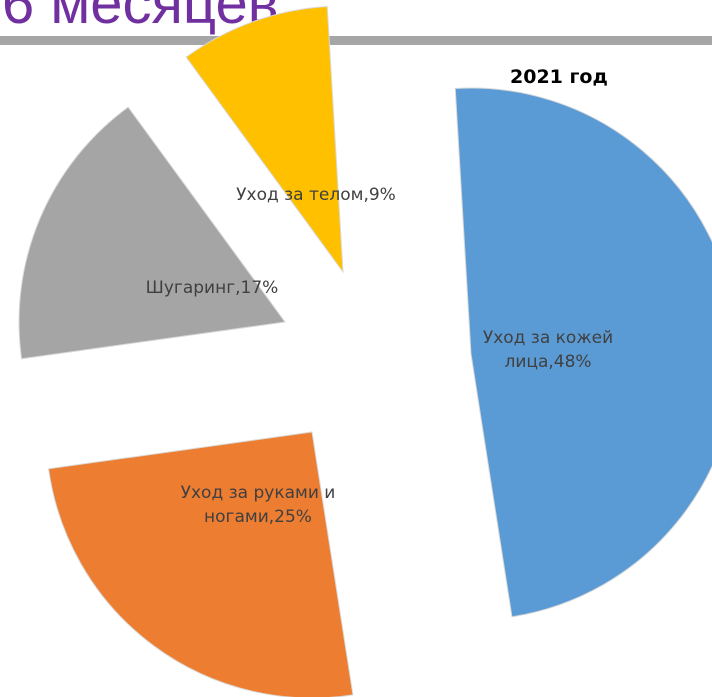 The width and height of the screenshot is (712, 697). What do you see at coordinates (356, 40) in the screenshot?
I see `title-rule` at bounding box center [356, 40].